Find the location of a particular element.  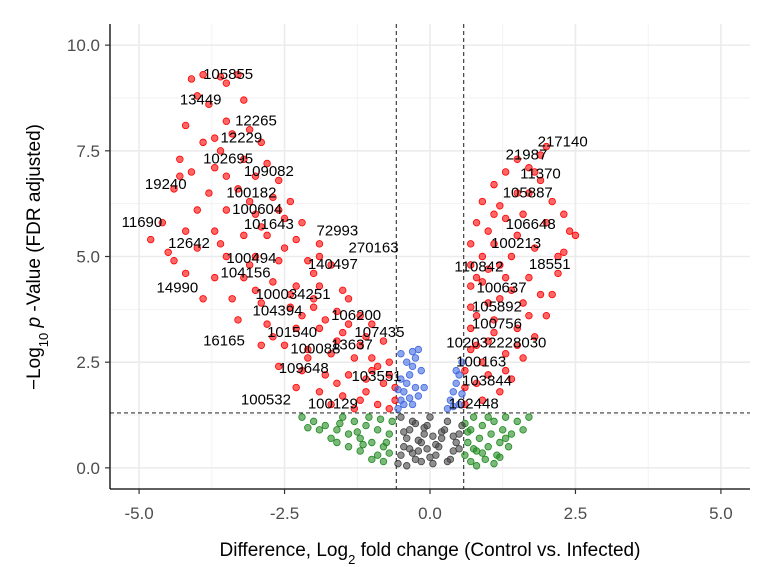

gene-label: 100182 is located at coordinates (251, 192).